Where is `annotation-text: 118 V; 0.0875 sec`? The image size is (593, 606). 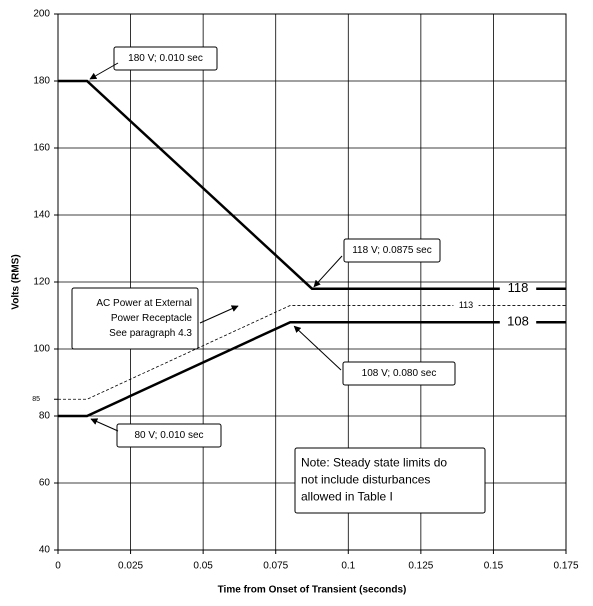
annotation-text: 118 V; 0.0875 sec is located at coordinates (392, 250).